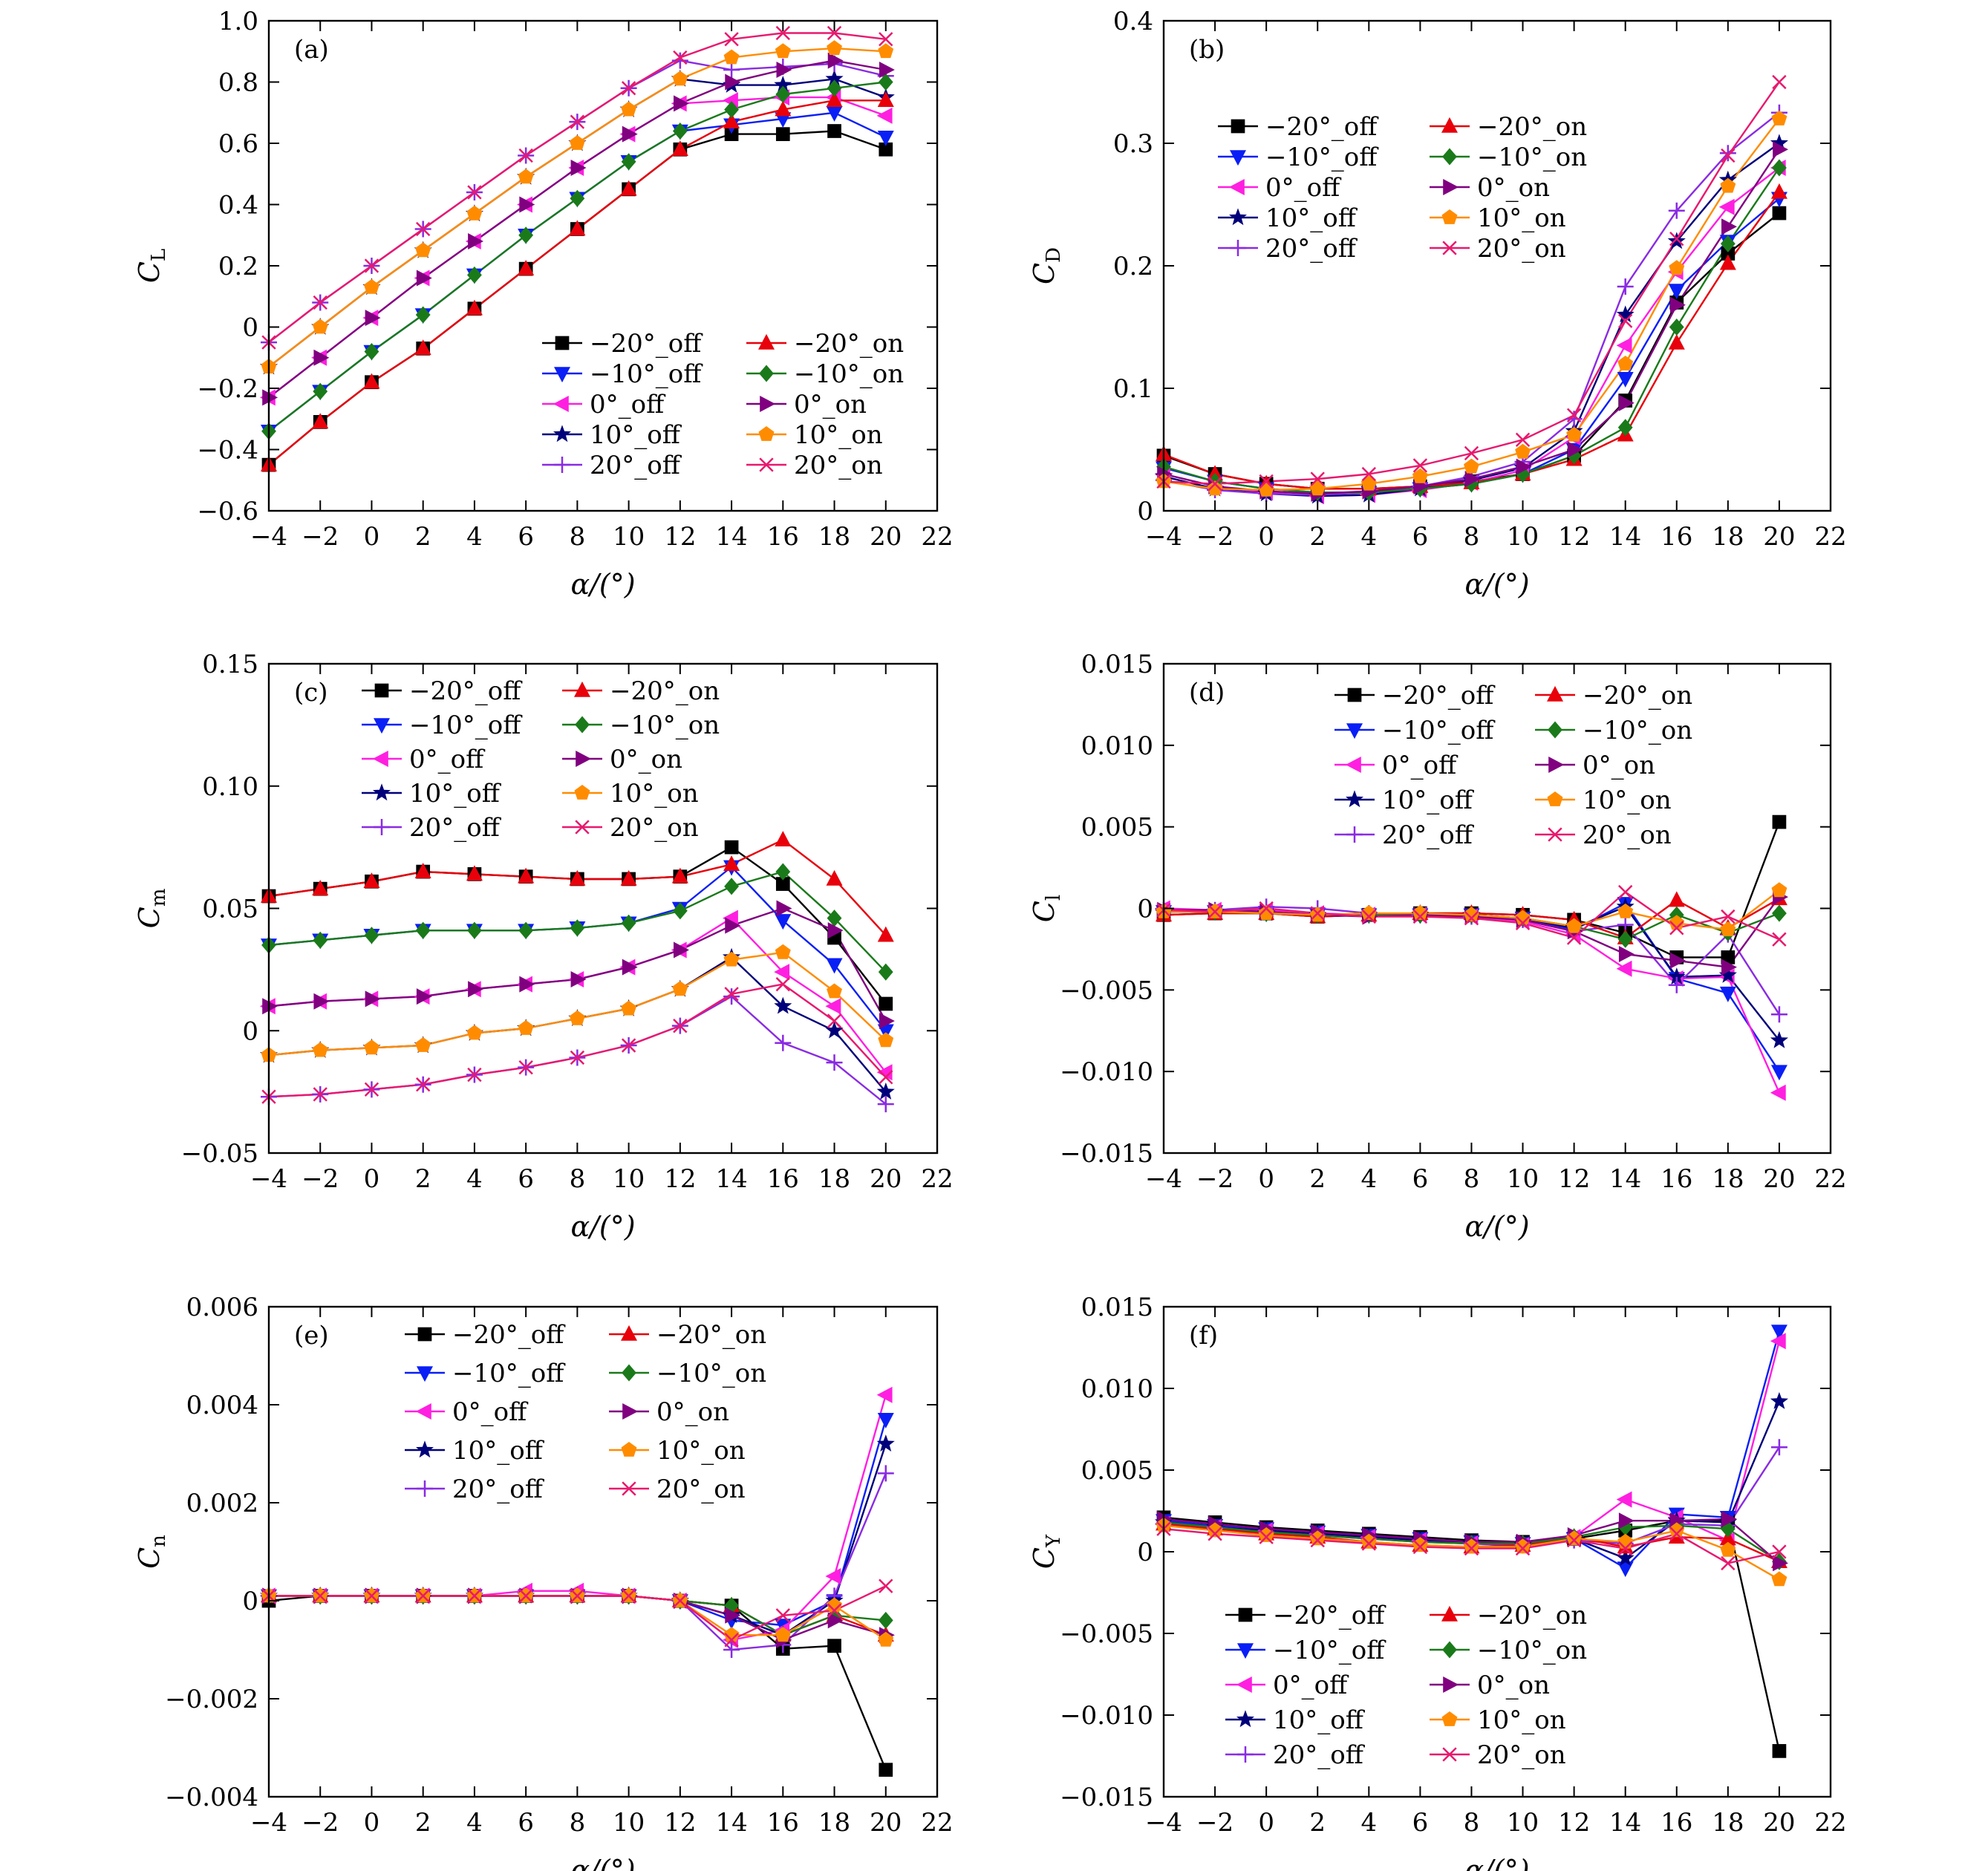 Image resolution: width=1988 pixels, height=1871 pixels. What do you see at coordinates (526, 1823) in the screenshot?
I see `x-tick-label: 6` at bounding box center [526, 1823].